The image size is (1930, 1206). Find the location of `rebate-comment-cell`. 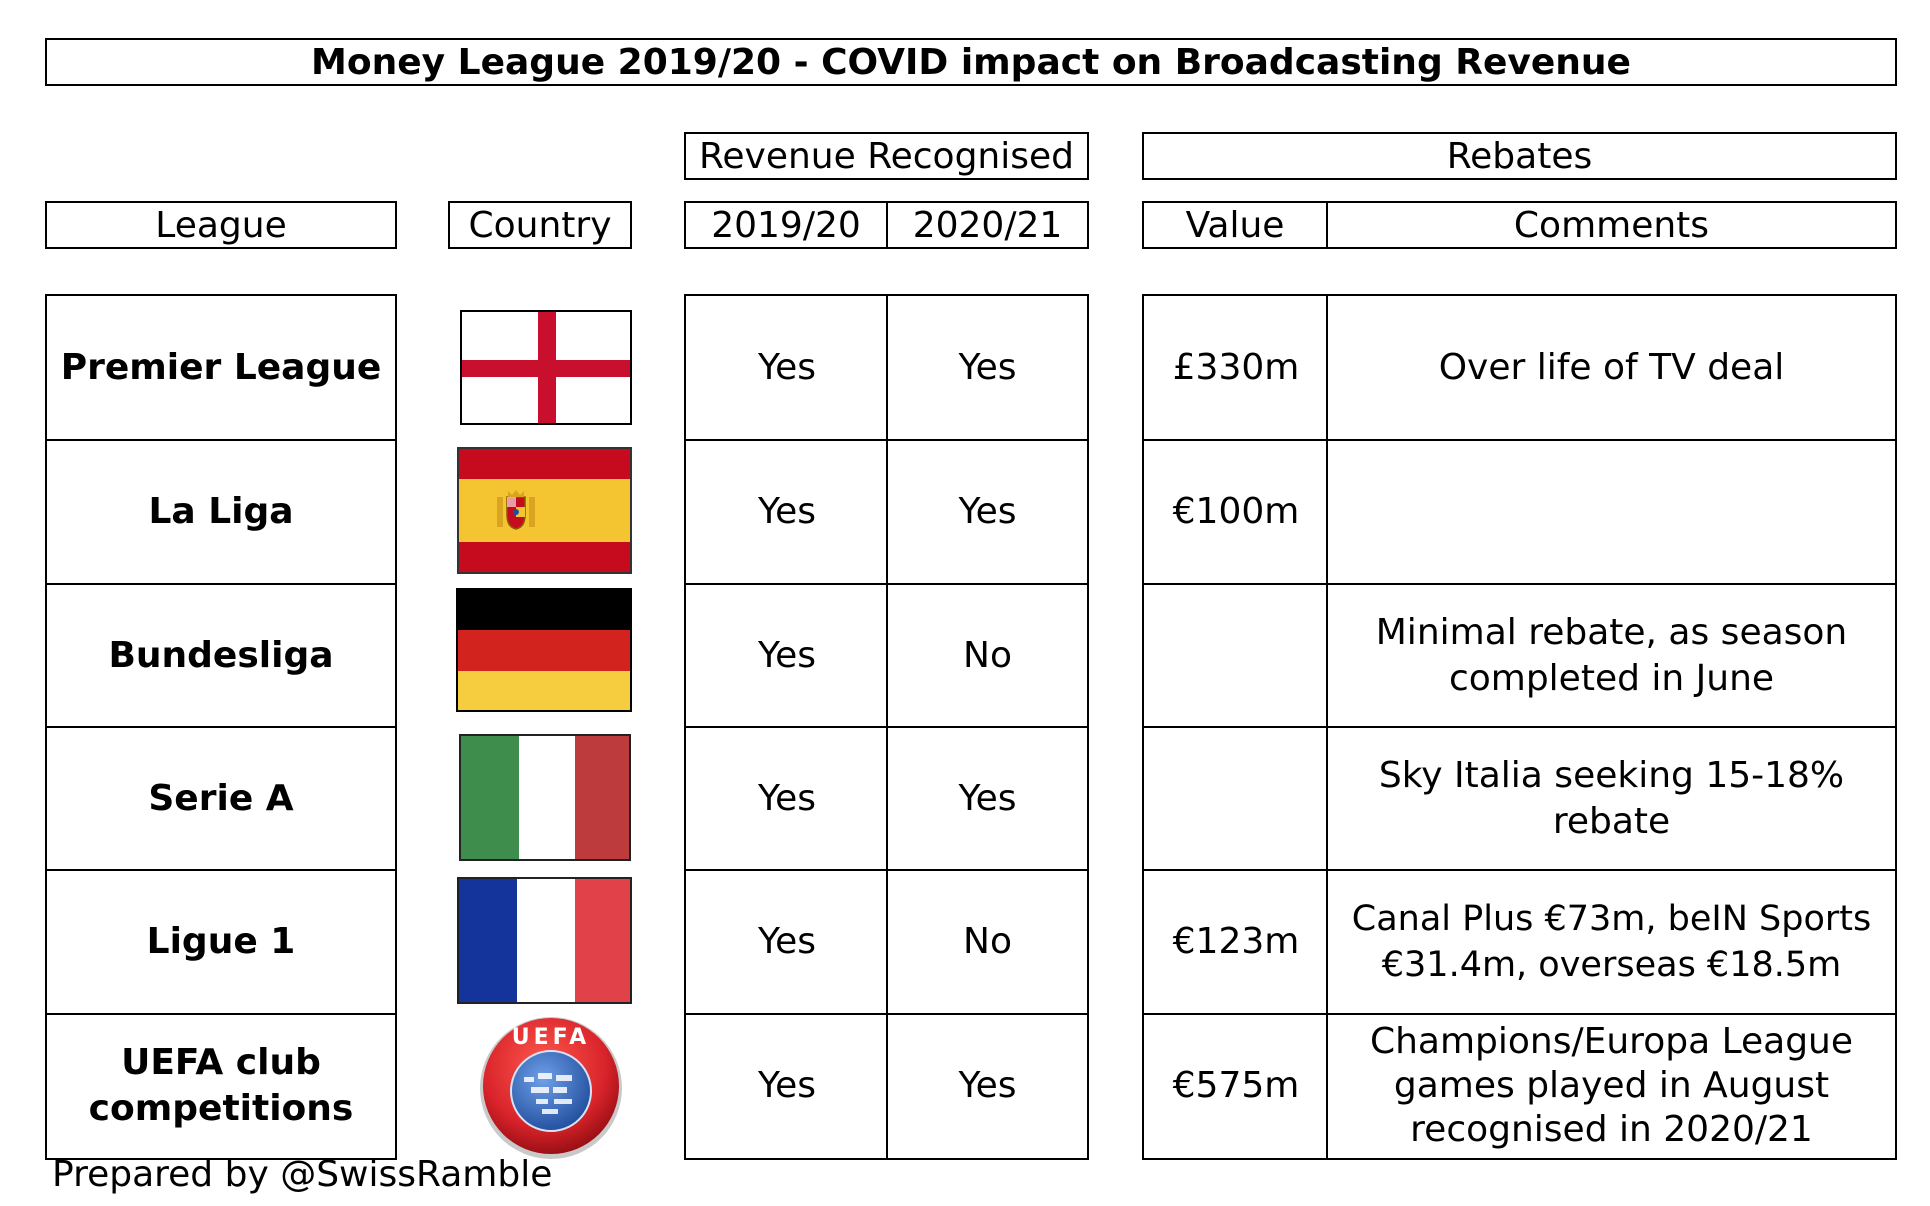

rebate-comment-cell is located at coordinates (1611, 511).